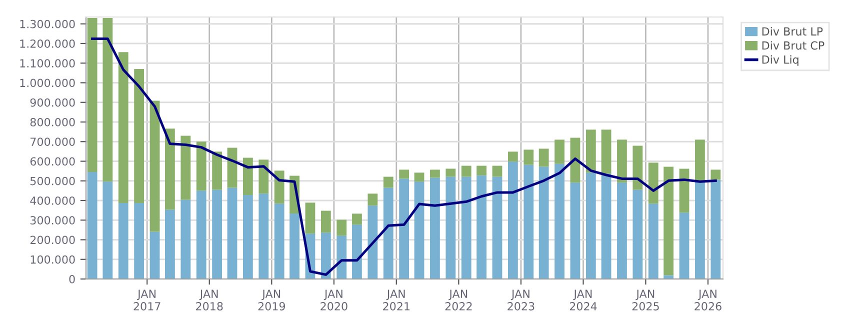 The width and height of the screenshot is (851, 313). I want to click on y-tick-label: 900.000, so click(52, 102).